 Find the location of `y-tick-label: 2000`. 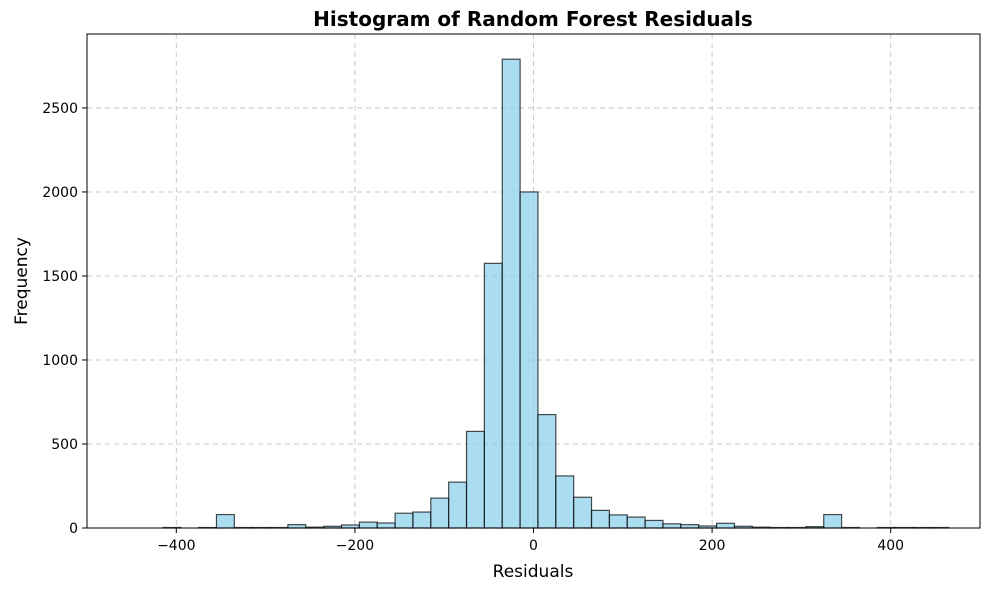

y-tick-label: 2000 is located at coordinates (60, 193).